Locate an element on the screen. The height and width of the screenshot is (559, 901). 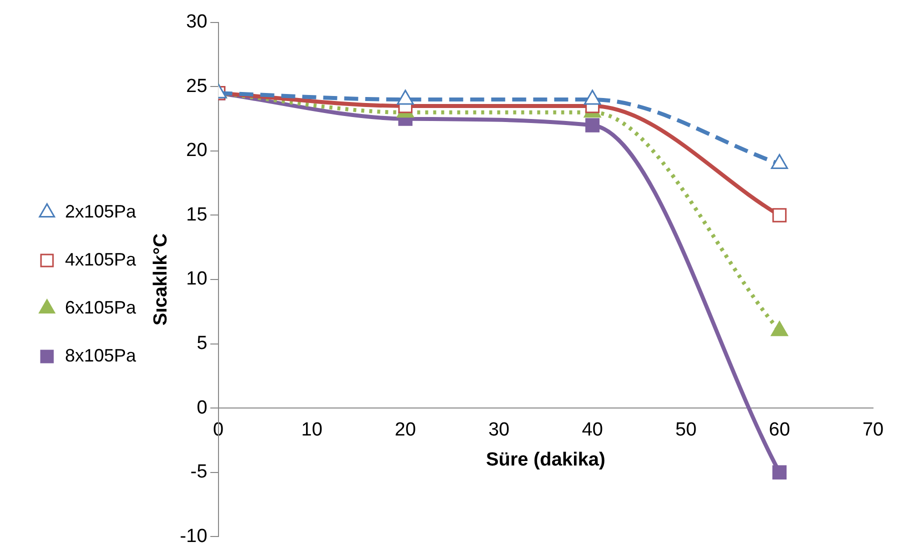
y-tick-label: 30 is located at coordinates (197, 22).